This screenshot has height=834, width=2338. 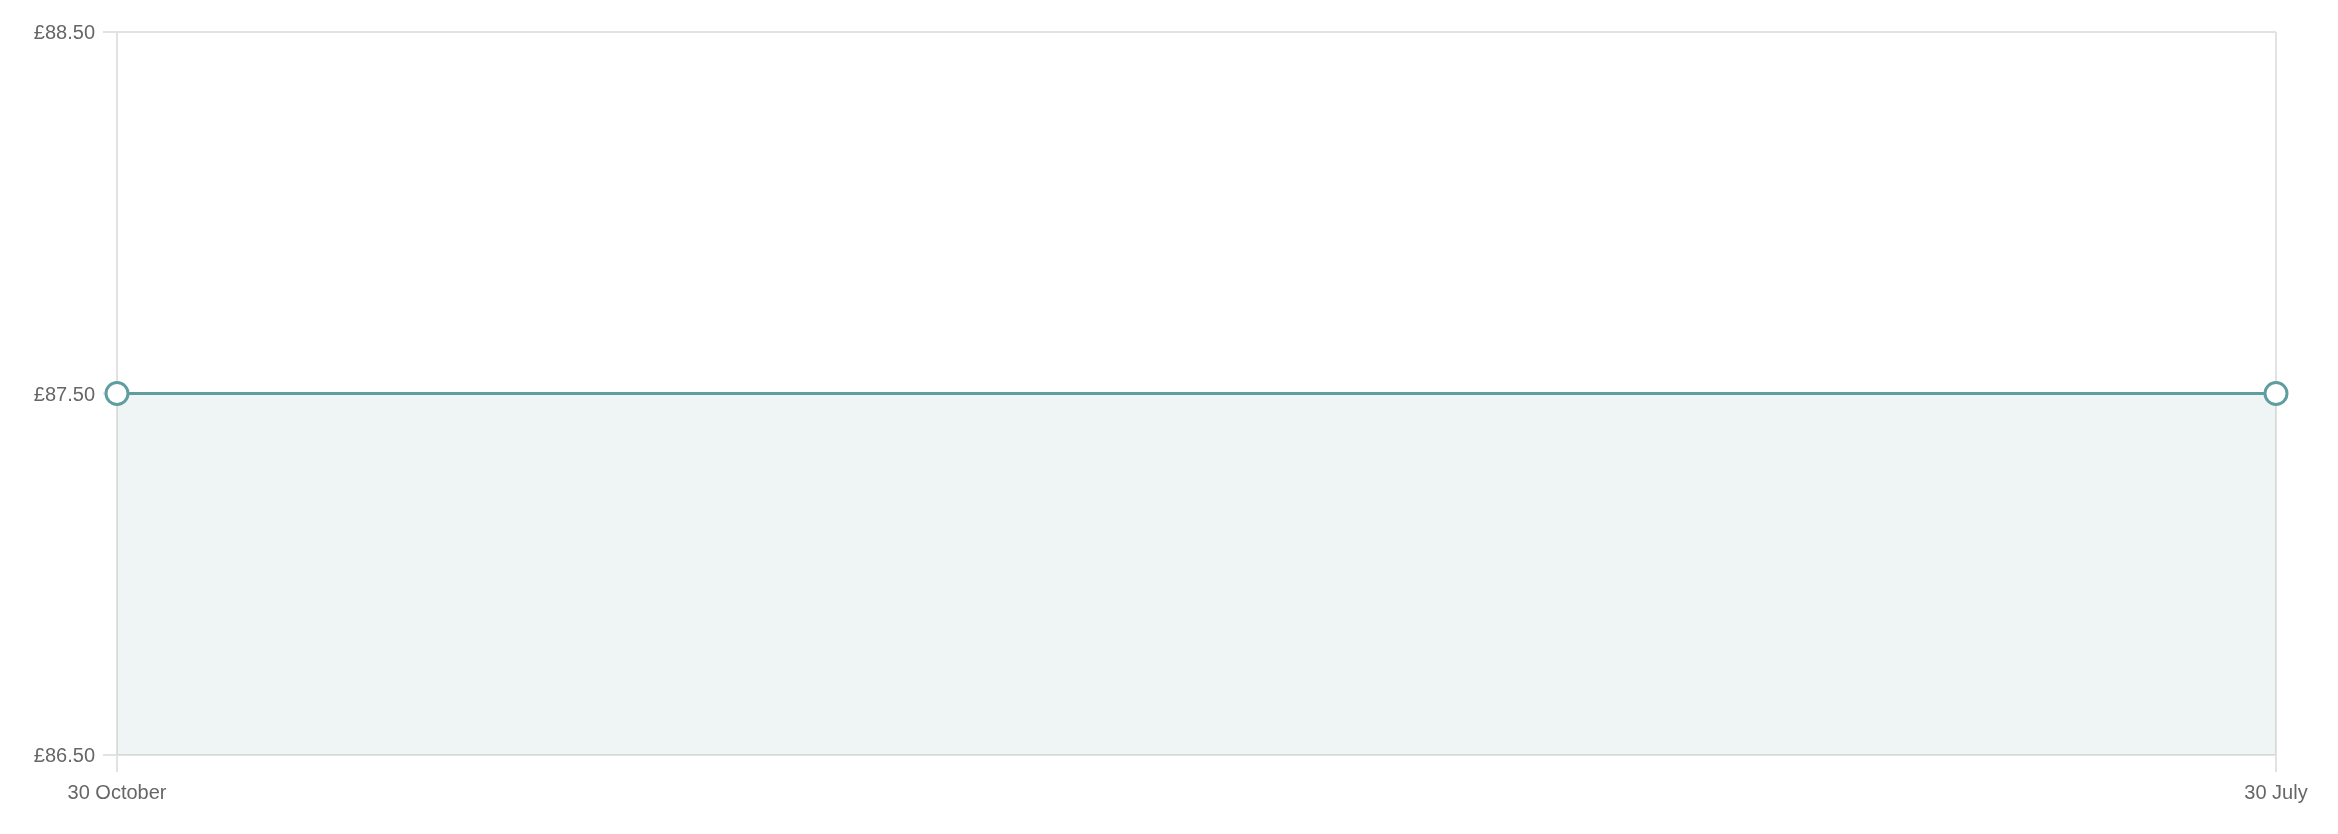 I want to click on x-tick-label: 30 July, so click(x=2276, y=792).